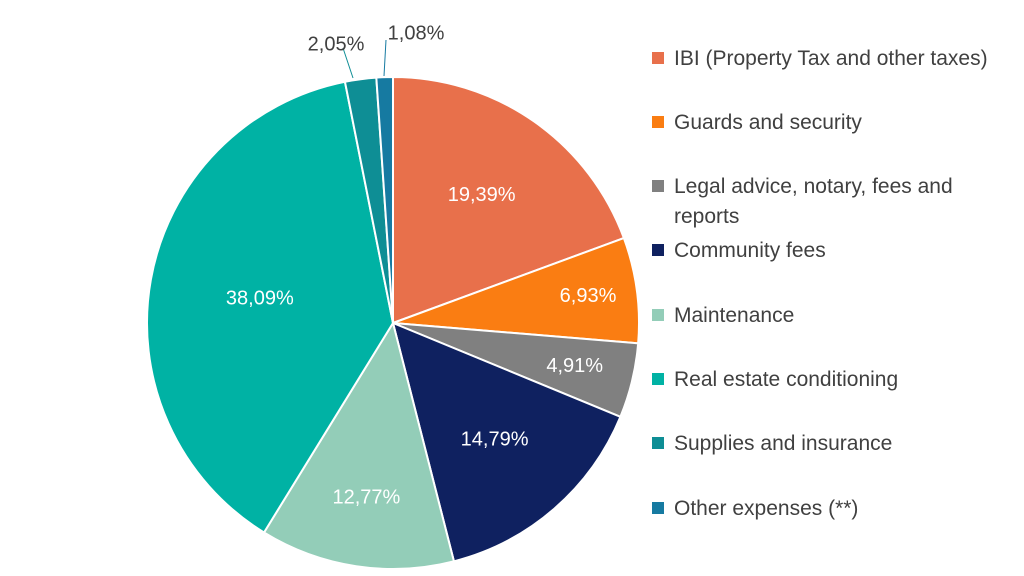  Describe the element at coordinates (783, 443) in the screenshot. I see `legend-label: Supplies and insurance` at that location.